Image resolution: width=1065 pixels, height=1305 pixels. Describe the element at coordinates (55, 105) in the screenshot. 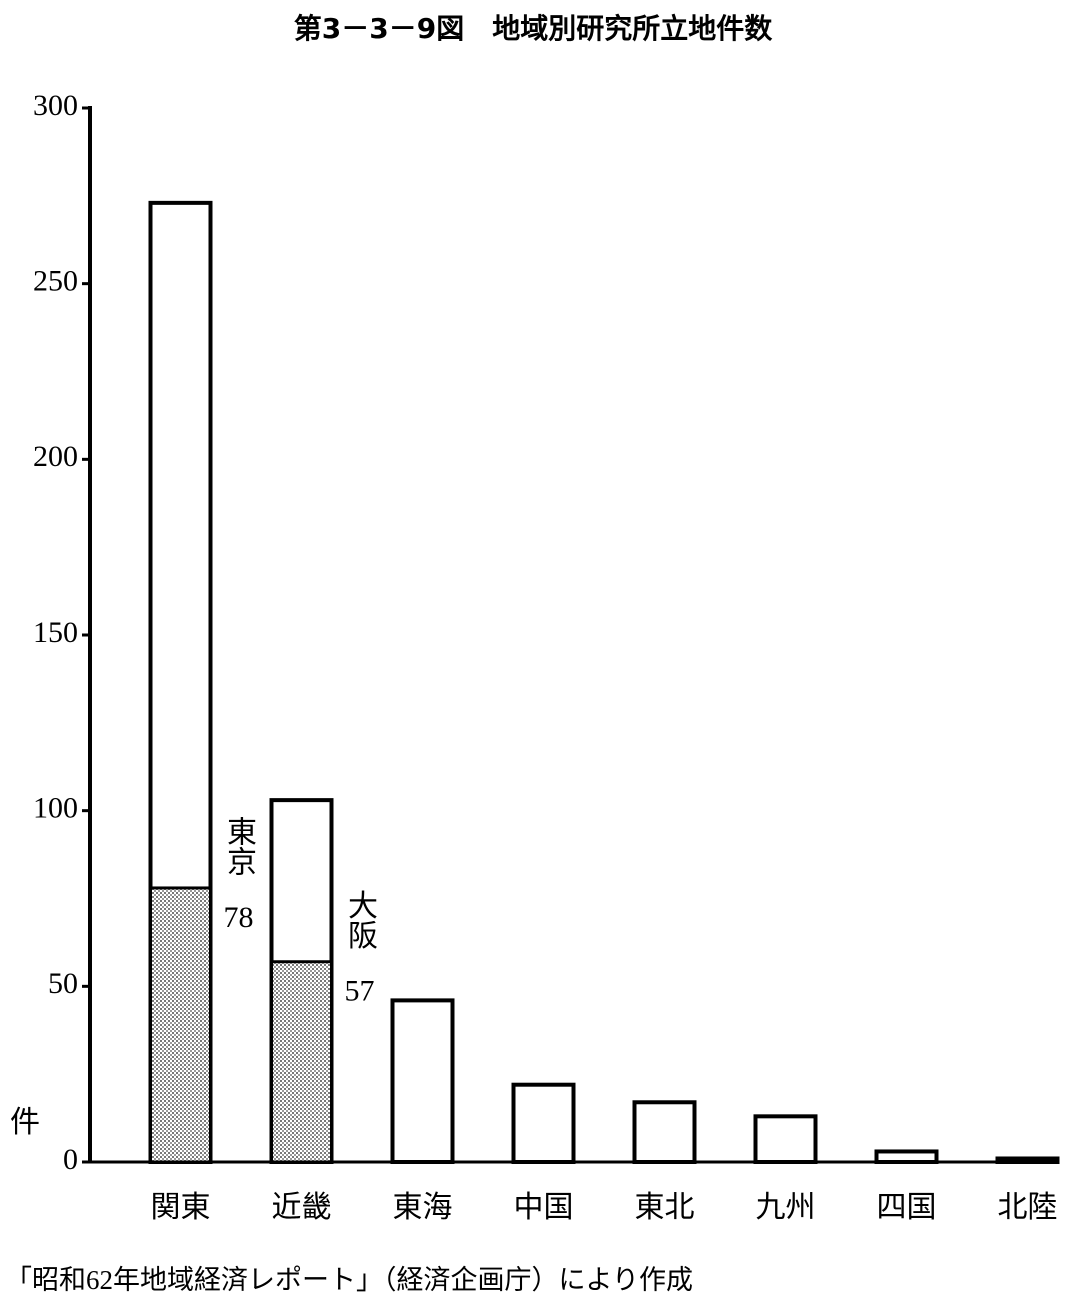

I see `y-tick-label: 300` at that location.